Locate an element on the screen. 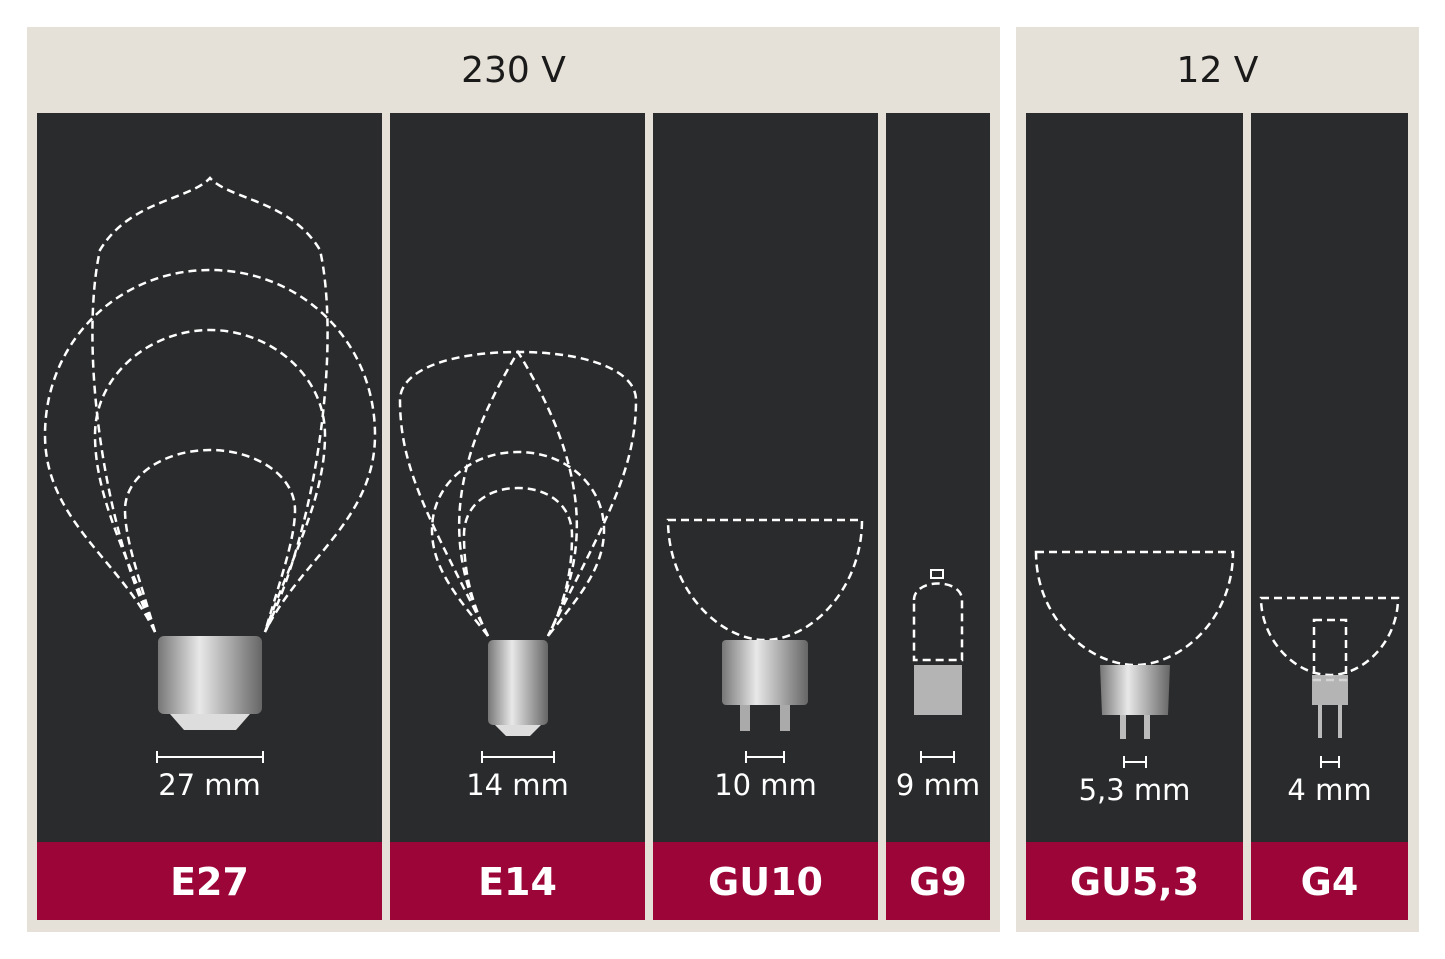  socket-label: G4 is located at coordinates (1329, 881).